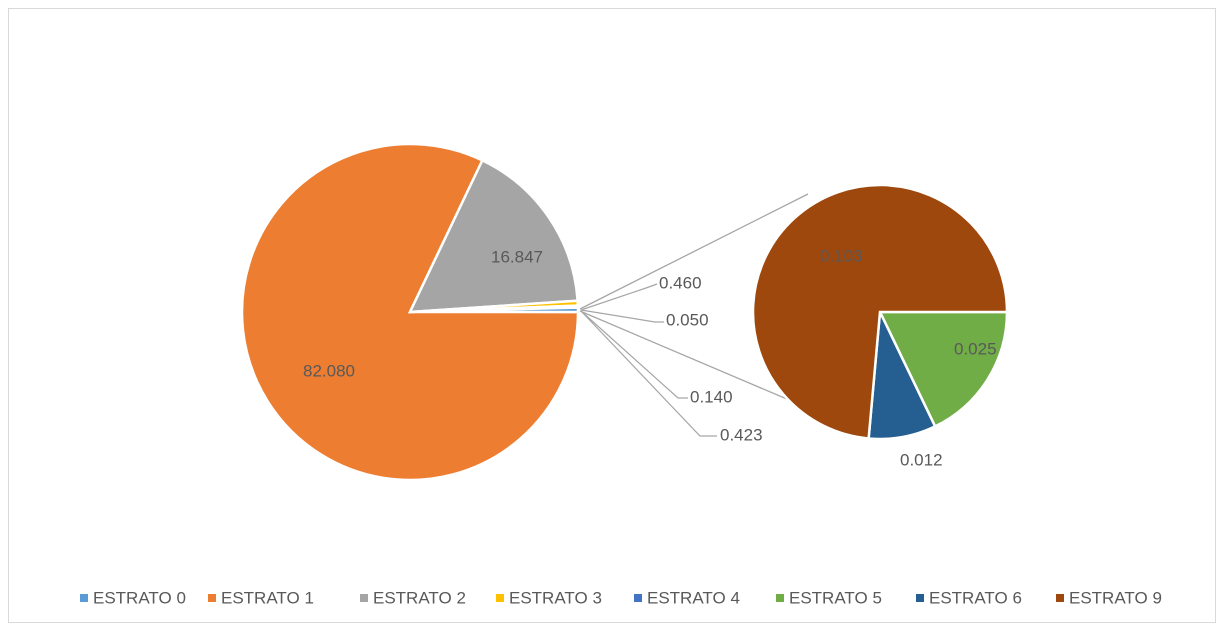 This screenshot has width=1224, height=636. I want to click on legend-label: ESTRATO 6, so click(975, 597).